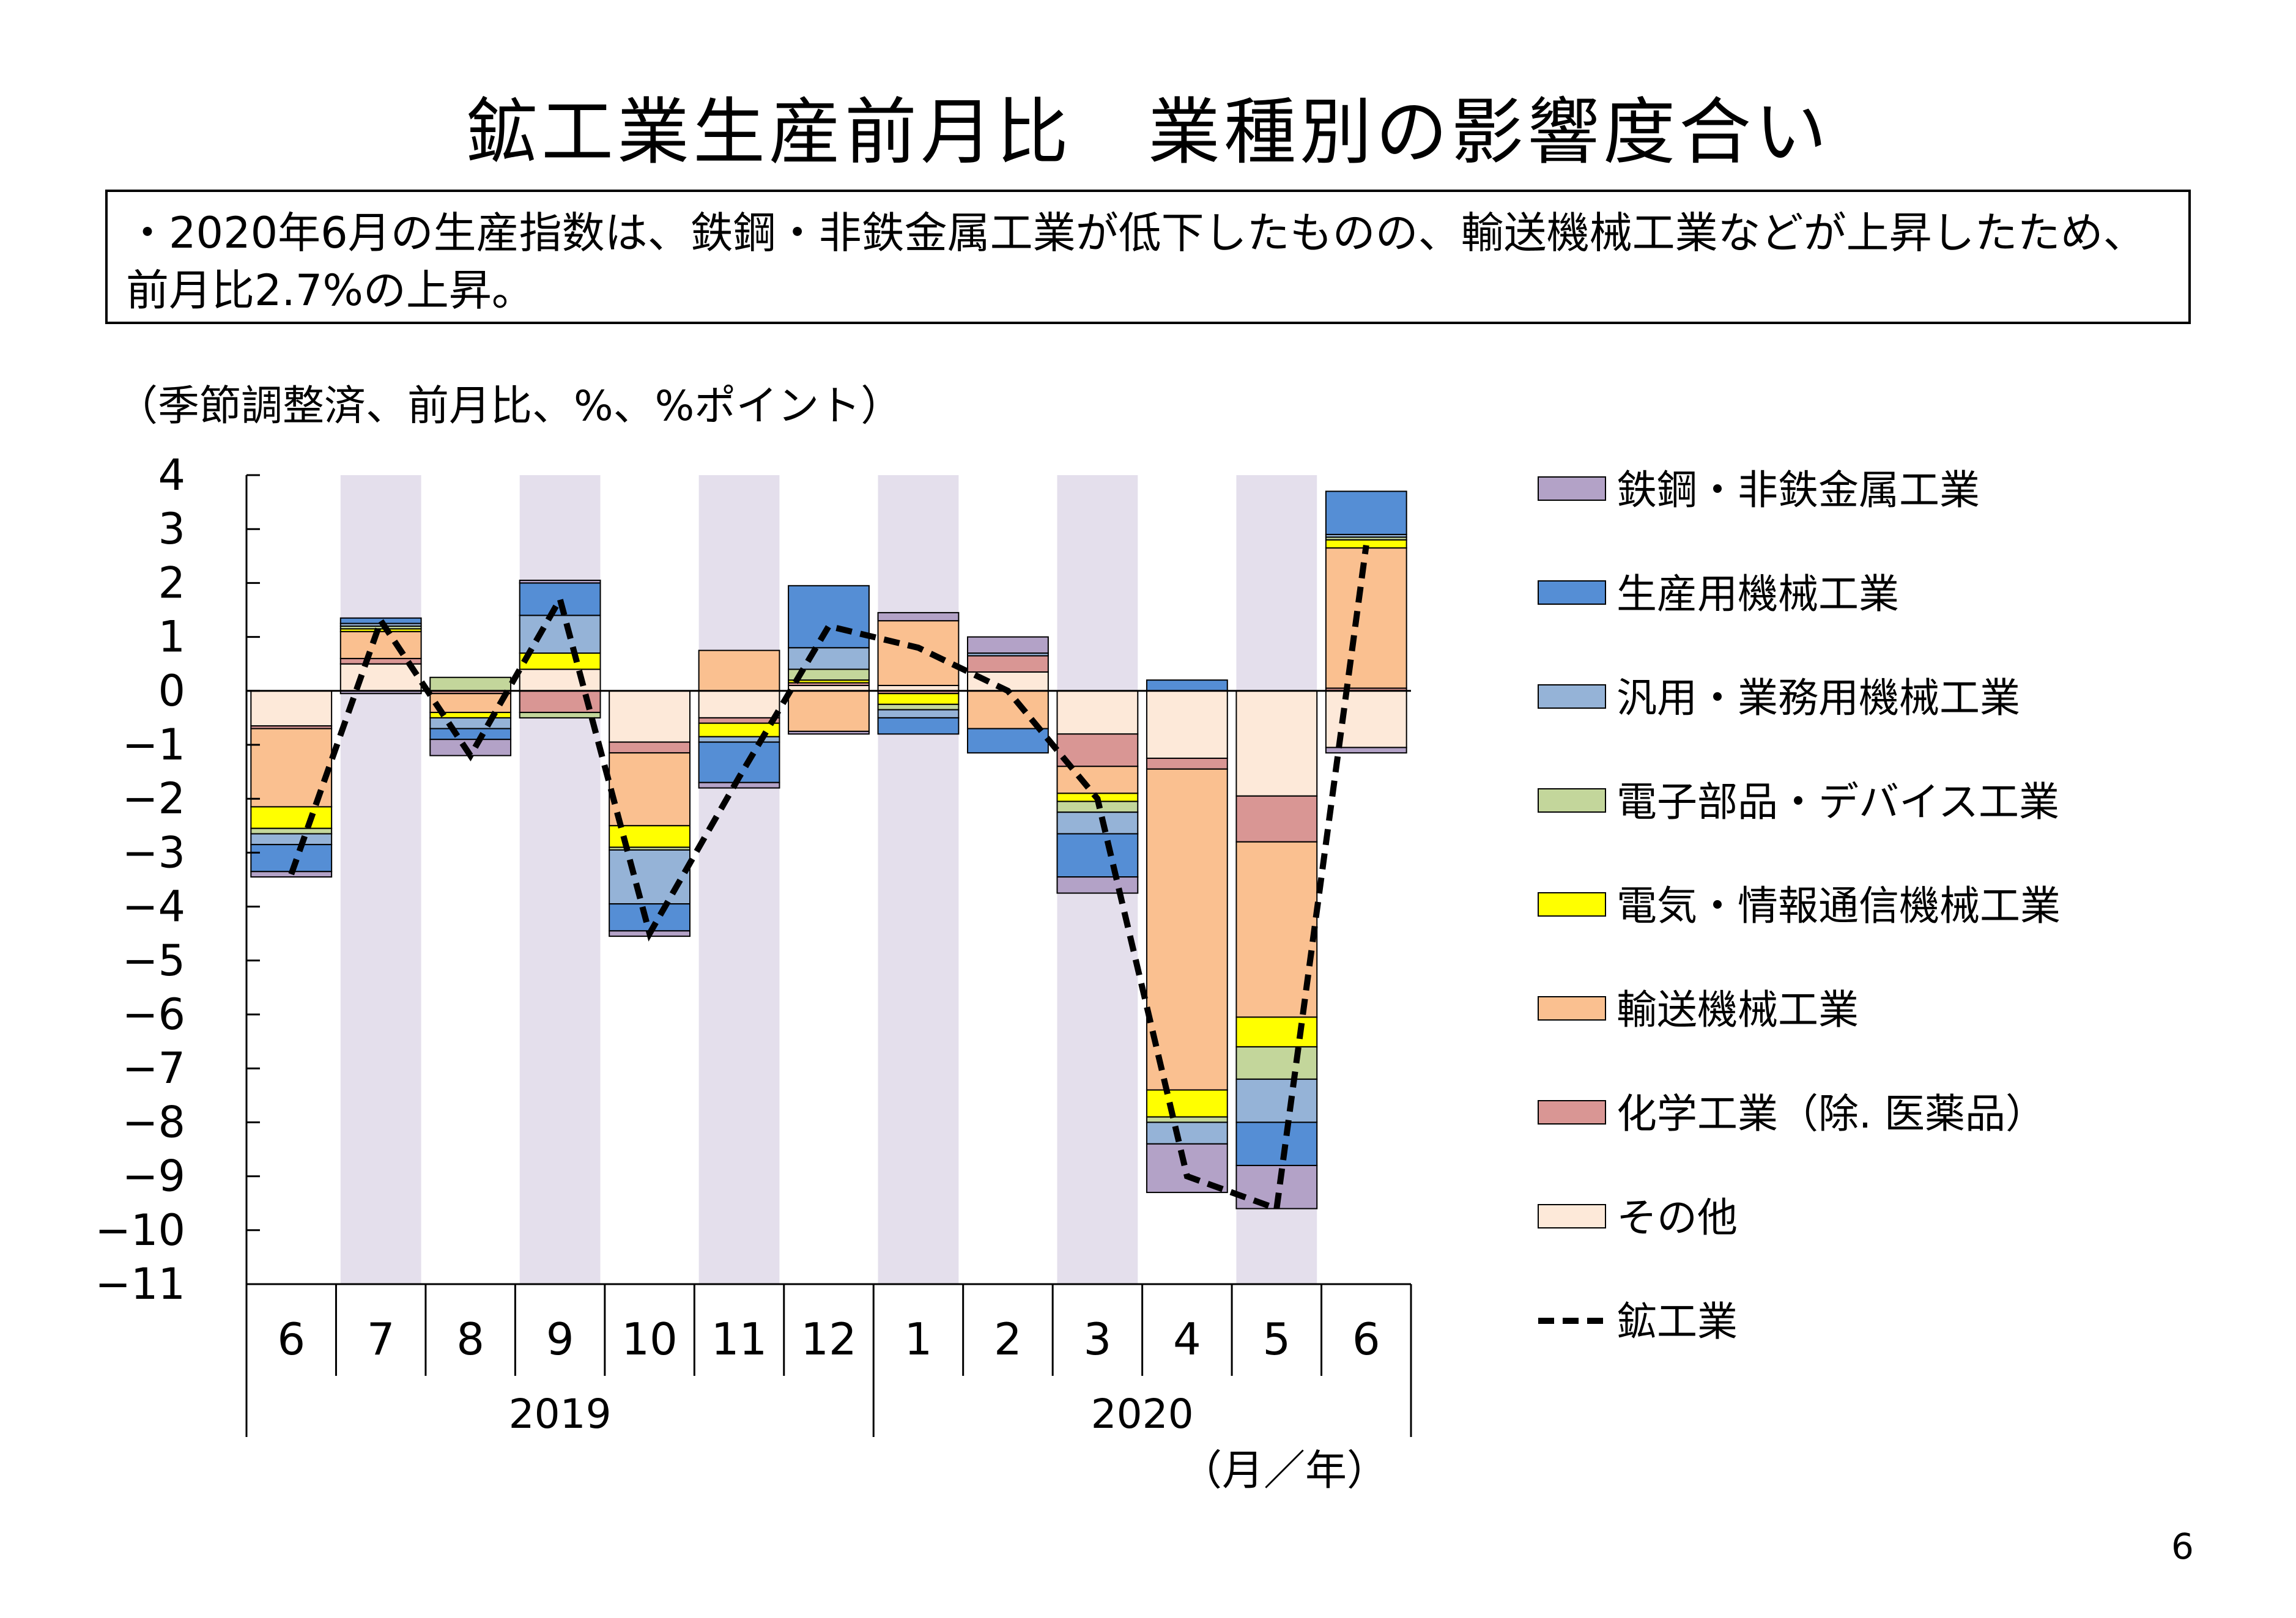  Describe the element at coordinates (2182, 1546) in the screenshot. I see `page-number: 6` at that location.